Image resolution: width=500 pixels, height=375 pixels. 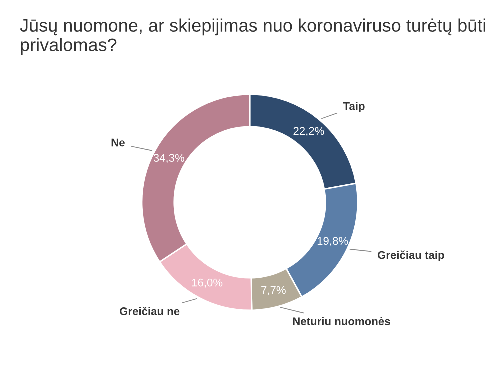 I want to click on slice-label: Greičiau ne, so click(x=150, y=311).